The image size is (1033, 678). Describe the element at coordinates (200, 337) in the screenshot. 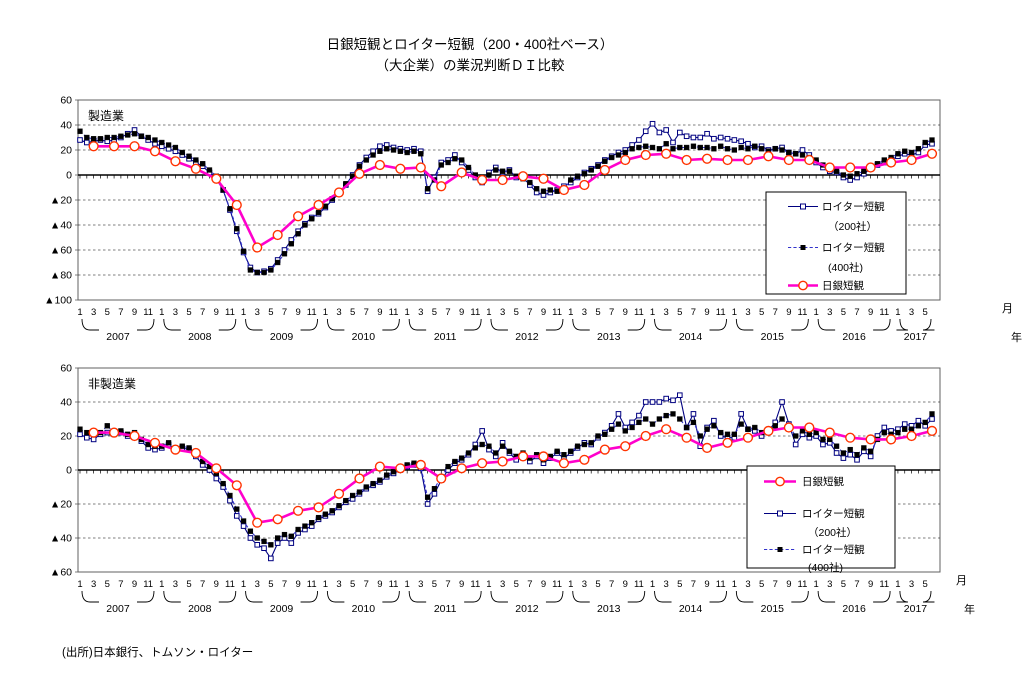

I see `svg-text: 2008` at that location.